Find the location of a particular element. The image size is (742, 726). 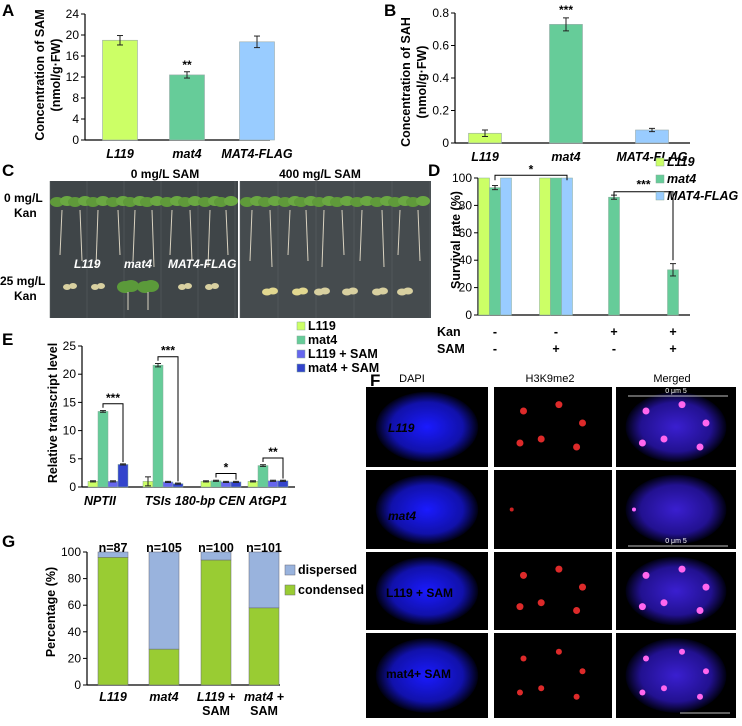

panel-d-sam-sign: - is located at coordinates (614, 349).